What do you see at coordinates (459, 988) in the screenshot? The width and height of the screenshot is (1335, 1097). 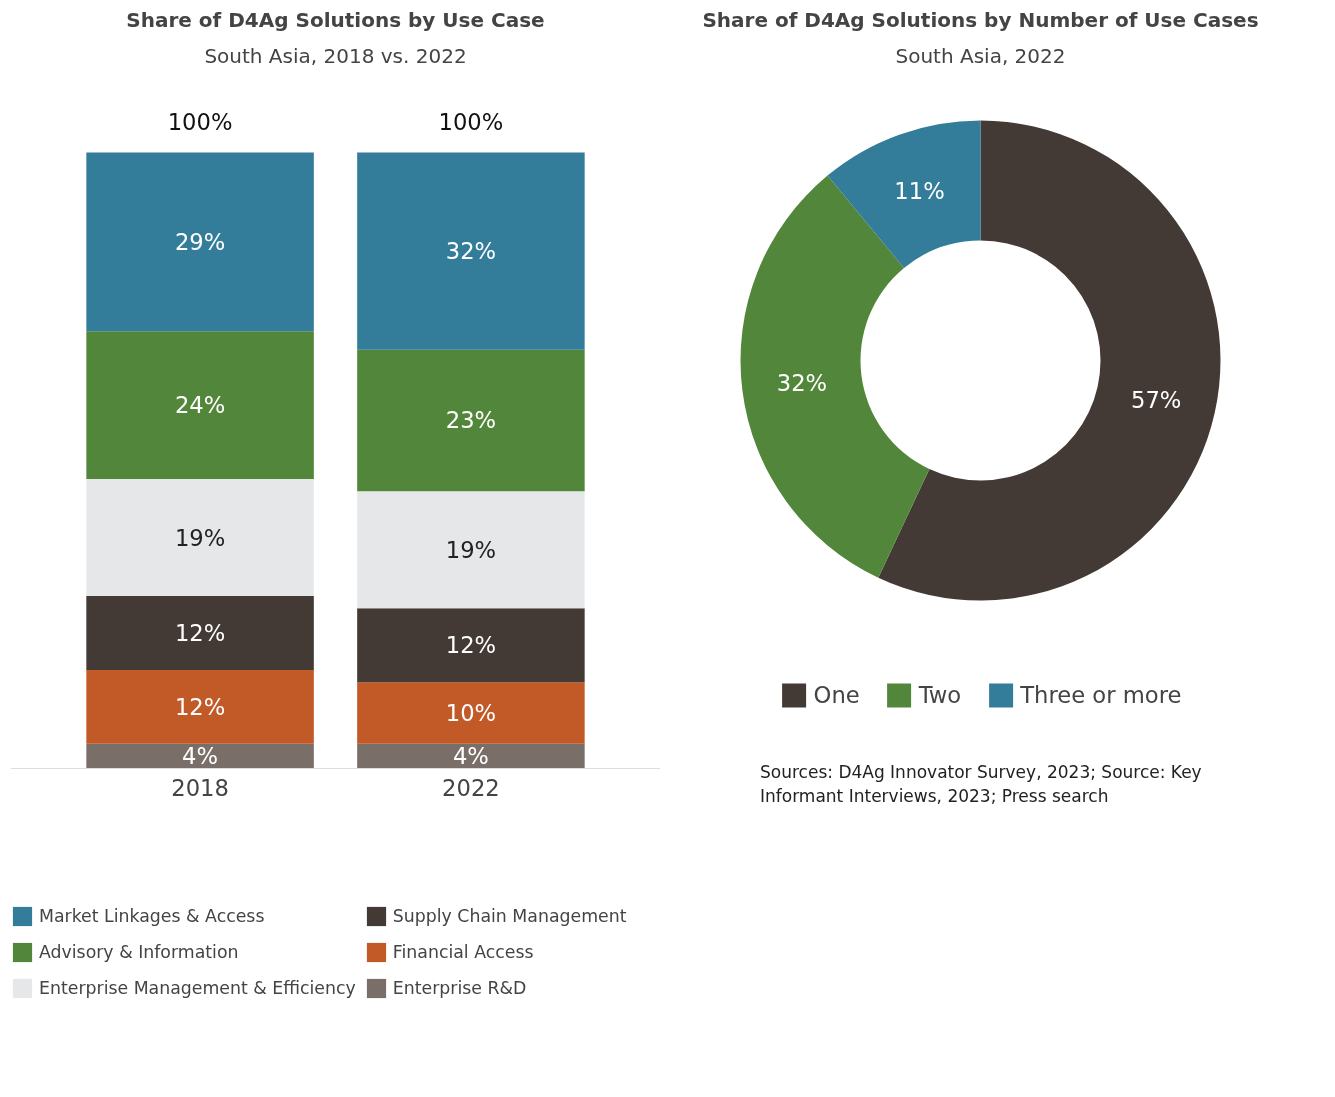 I see `legend-label: Enterprise R&D` at bounding box center [459, 988].